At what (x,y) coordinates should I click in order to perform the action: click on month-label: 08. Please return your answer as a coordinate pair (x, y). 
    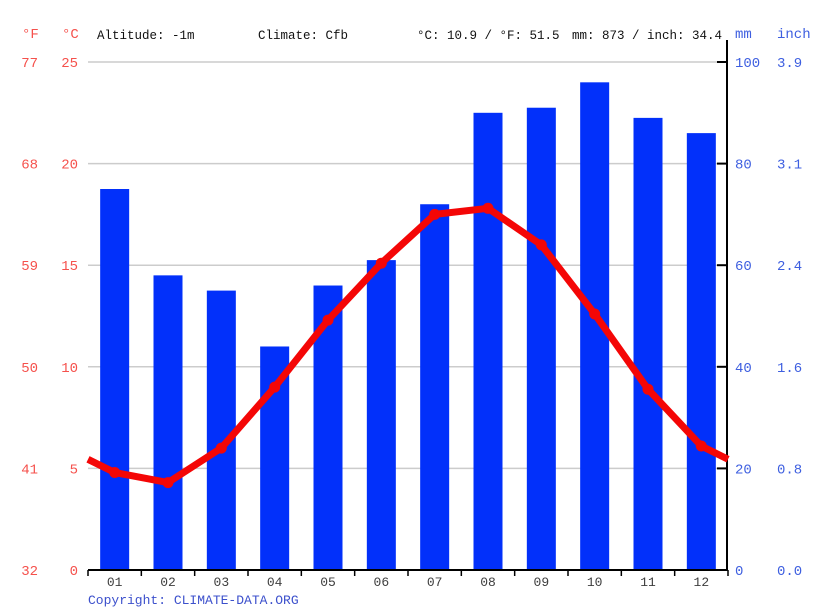
    Looking at the image, I should click on (488, 582).